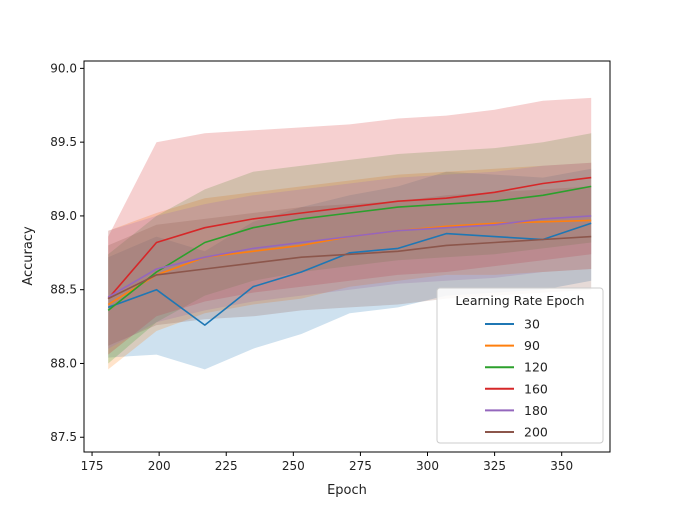  Describe the element at coordinates (532, 345) in the screenshot. I see `legend-label-90: 90` at that location.